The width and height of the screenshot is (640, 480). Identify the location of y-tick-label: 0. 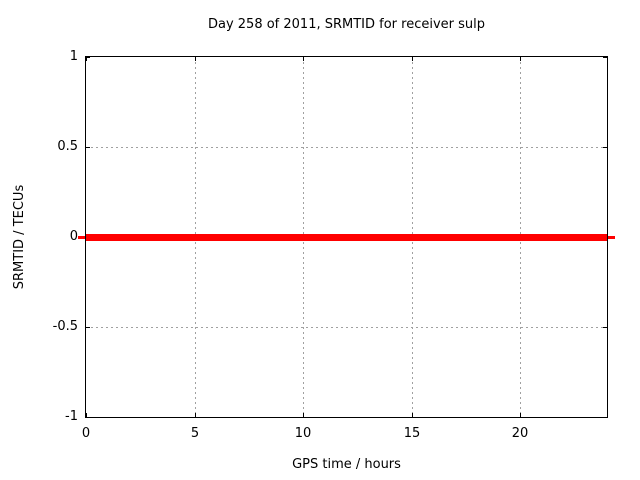
(73, 236).